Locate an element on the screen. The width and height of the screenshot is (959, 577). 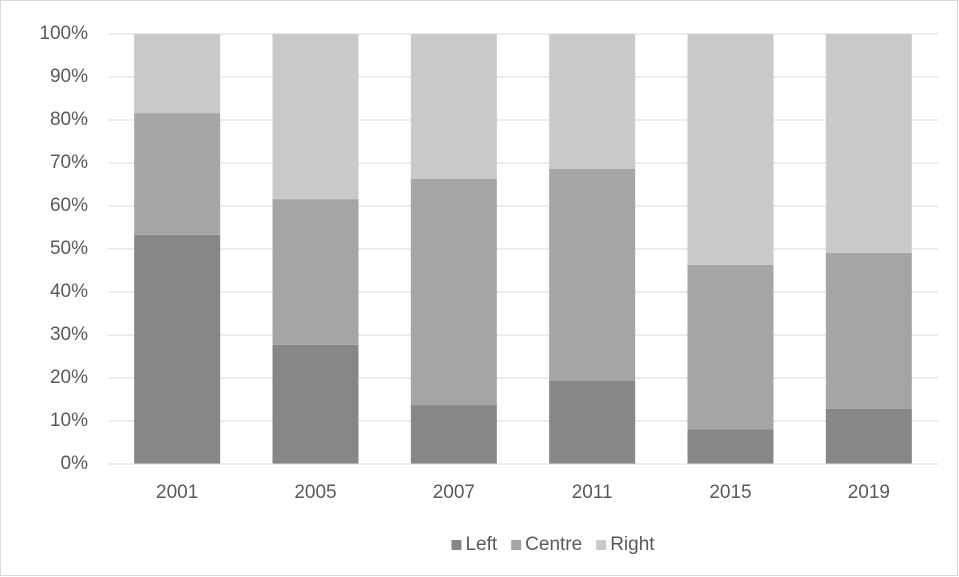
y-tick-label: 70% is located at coordinates (69, 162).